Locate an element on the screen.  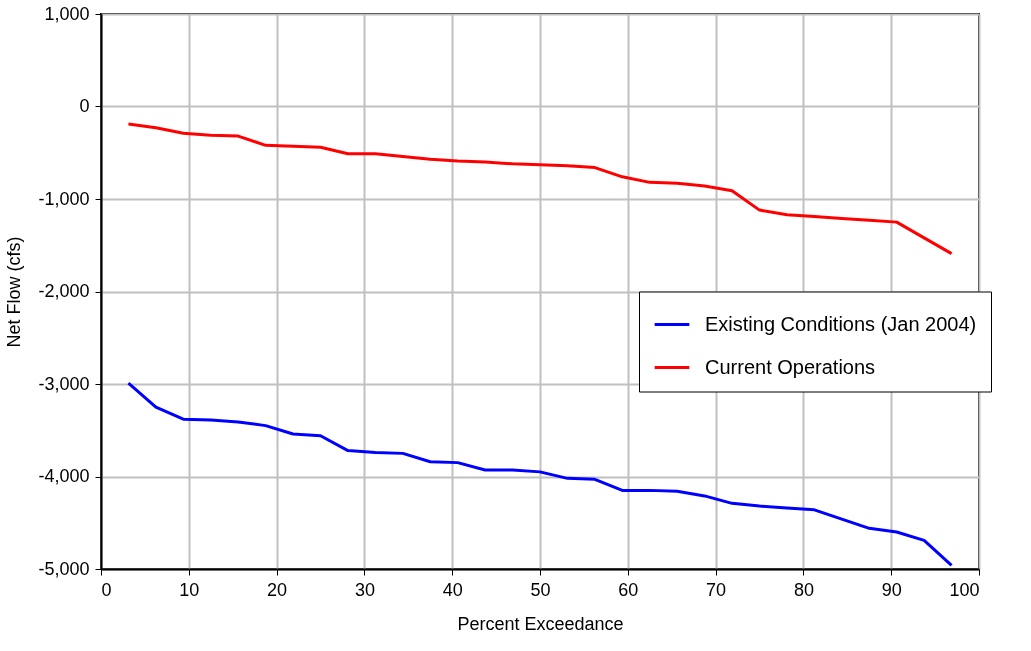
x-tick-label: 60 is located at coordinates (628, 589).